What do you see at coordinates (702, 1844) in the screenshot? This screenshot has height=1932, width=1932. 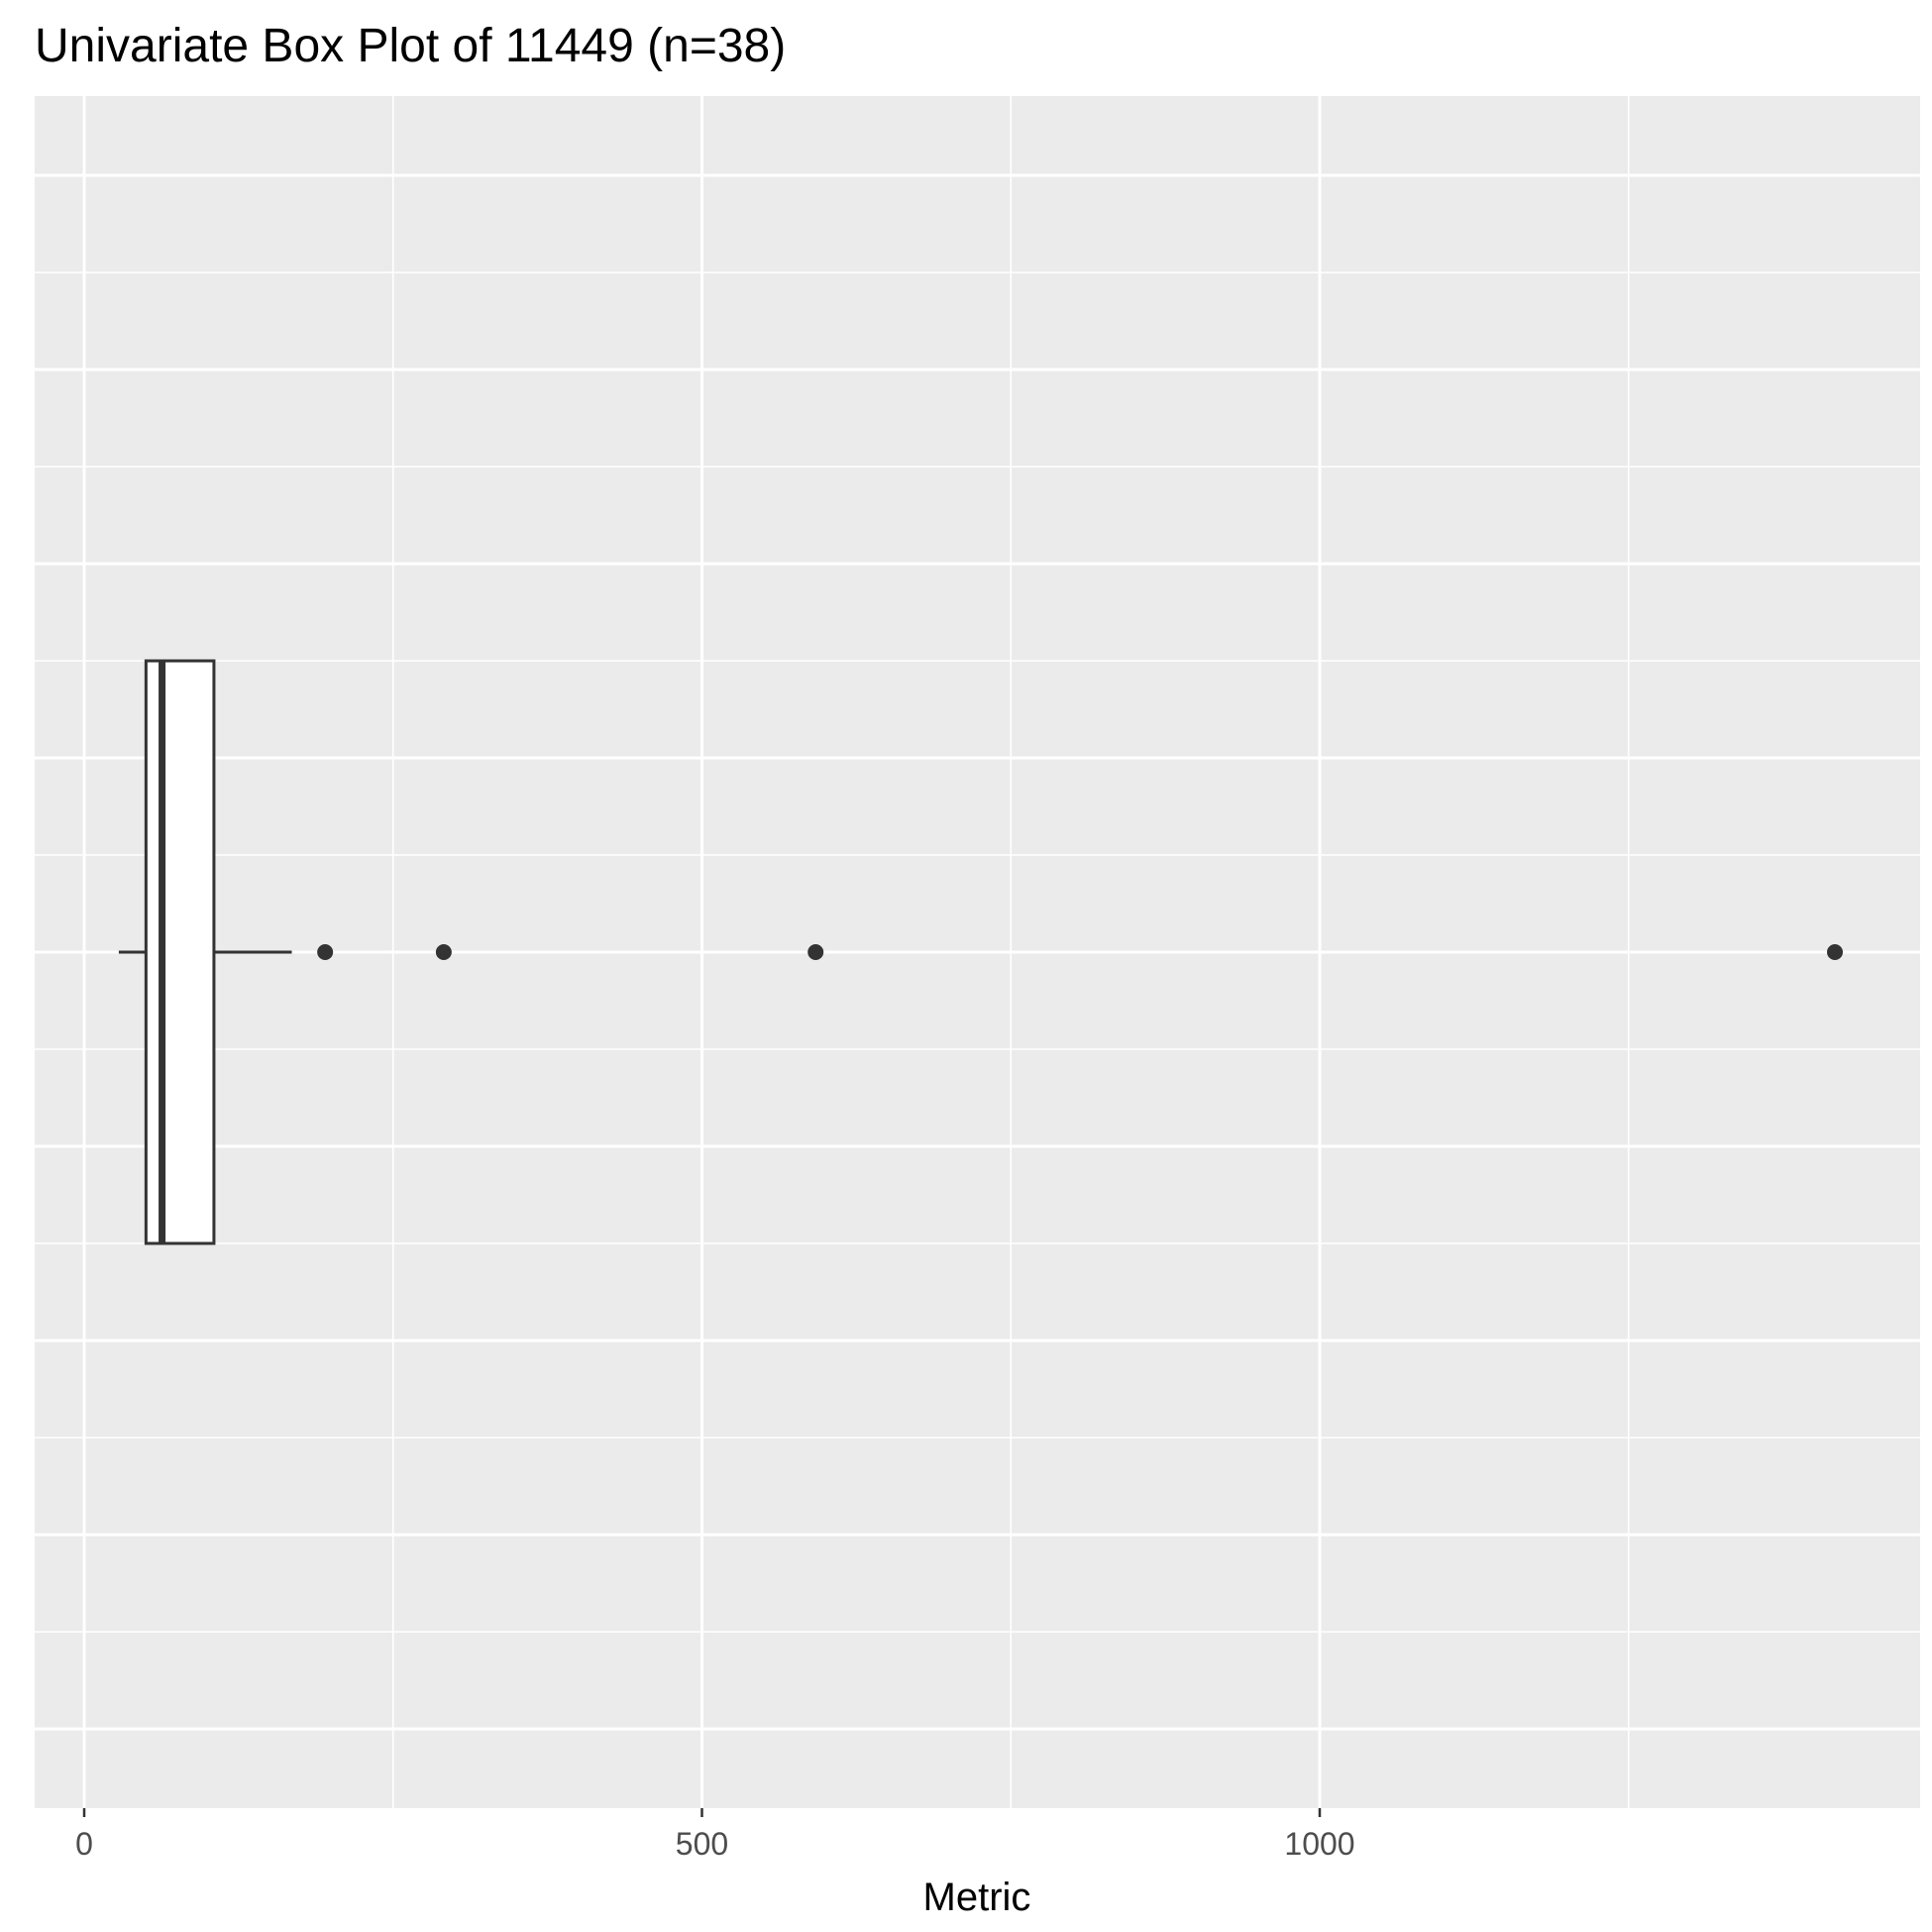 I see `x-tick-label: 500` at bounding box center [702, 1844].